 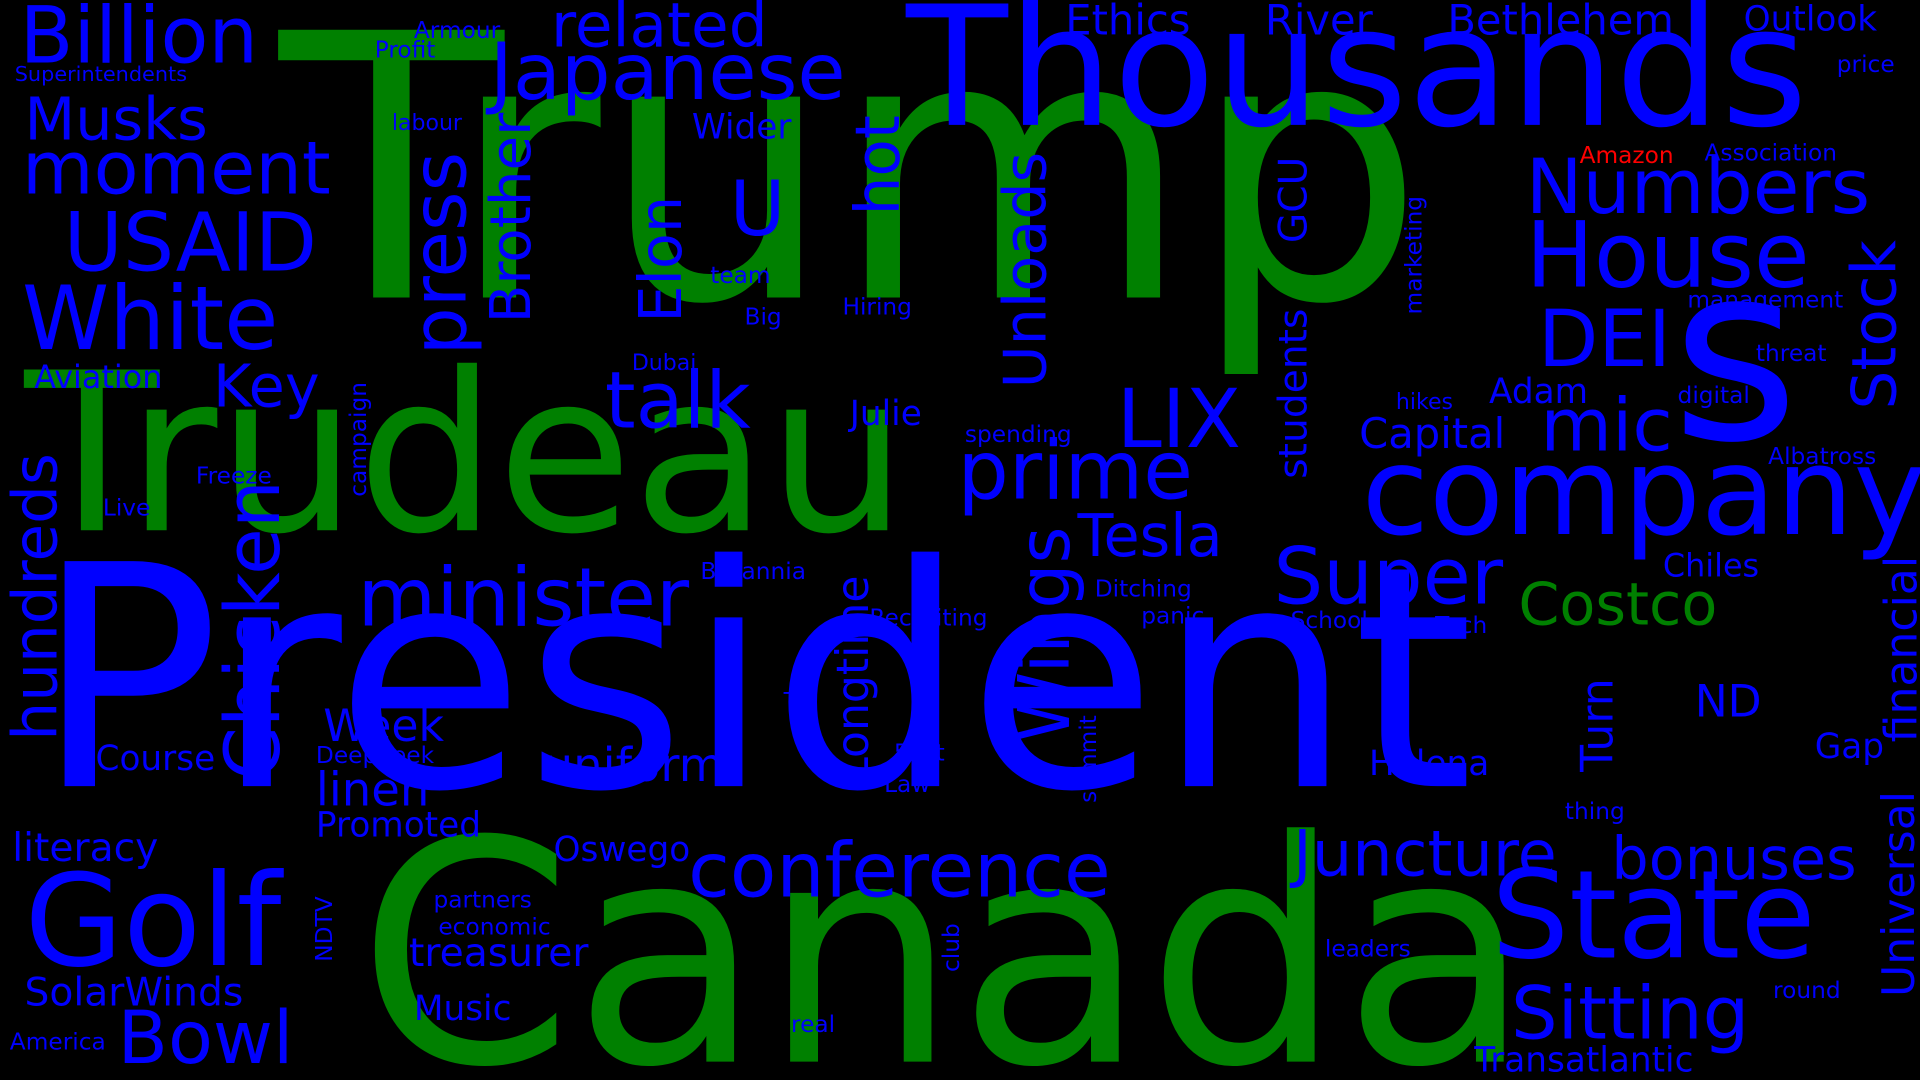 I want to click on word-panic: panic, so click(x=1173, y=616).